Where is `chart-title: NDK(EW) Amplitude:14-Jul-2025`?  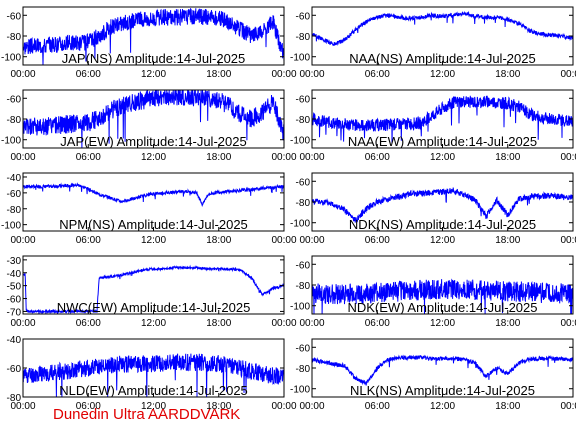
chart-title: NDK(EW) Amplitude:14-Jul-2025 is located at coordinates (442, 307).